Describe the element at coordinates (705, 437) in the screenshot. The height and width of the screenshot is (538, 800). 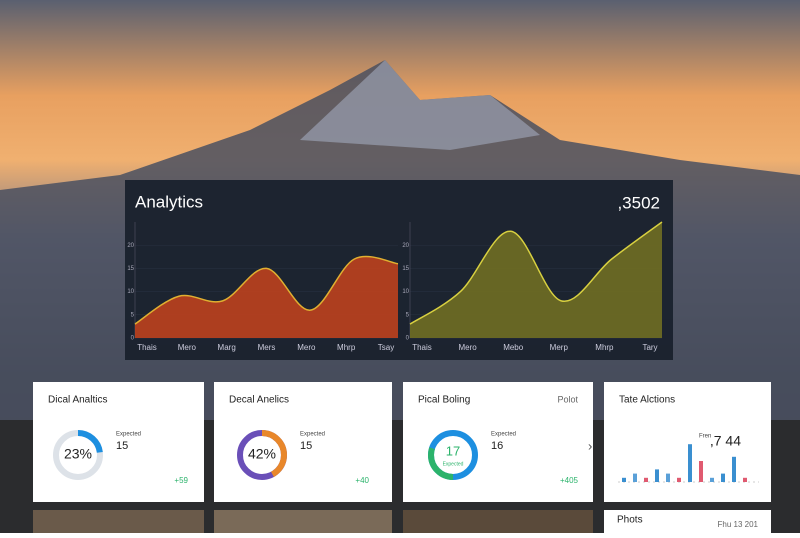
I see `sub-label: Fren` at that location.